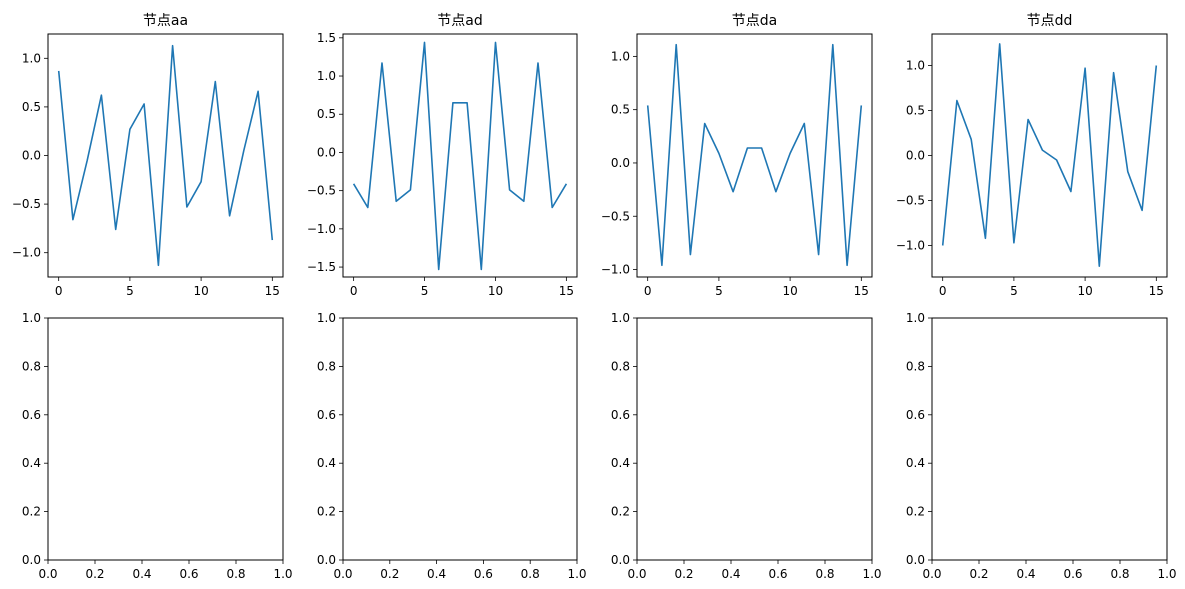 The height and width of the screenshot is (589, 1185). I want to click on subplot-title: 节点aa, so click(165, 21).